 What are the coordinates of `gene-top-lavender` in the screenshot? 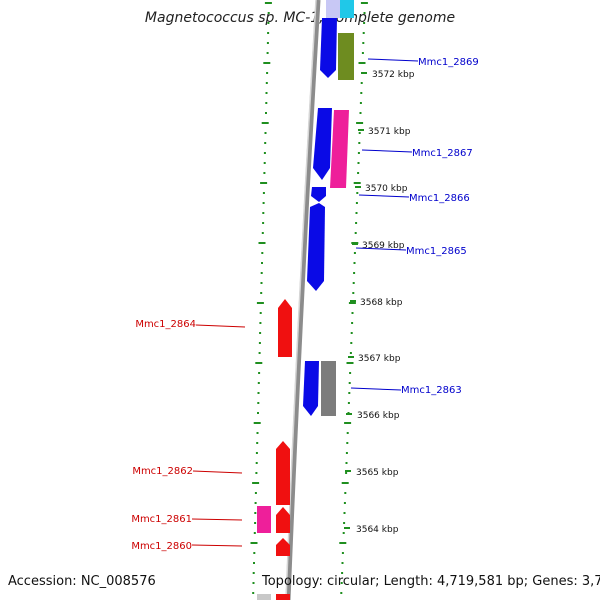 It's located at (333, 9).